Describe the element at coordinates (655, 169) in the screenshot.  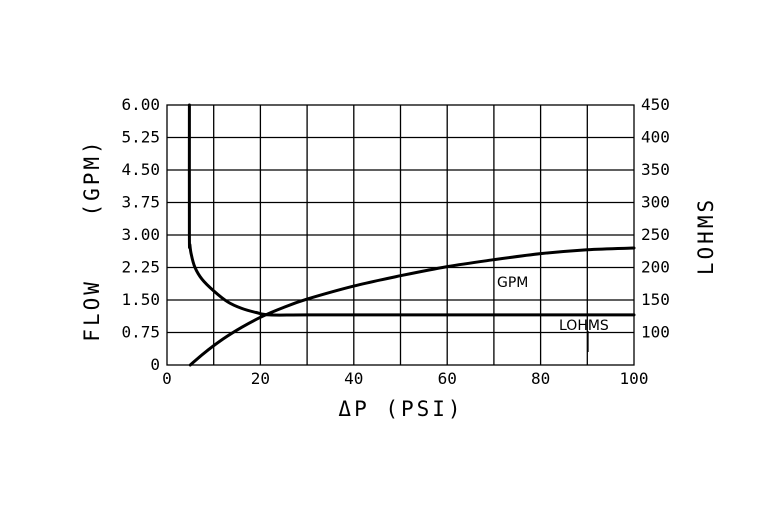
I see `y-right-tick-label: 350` at that location.